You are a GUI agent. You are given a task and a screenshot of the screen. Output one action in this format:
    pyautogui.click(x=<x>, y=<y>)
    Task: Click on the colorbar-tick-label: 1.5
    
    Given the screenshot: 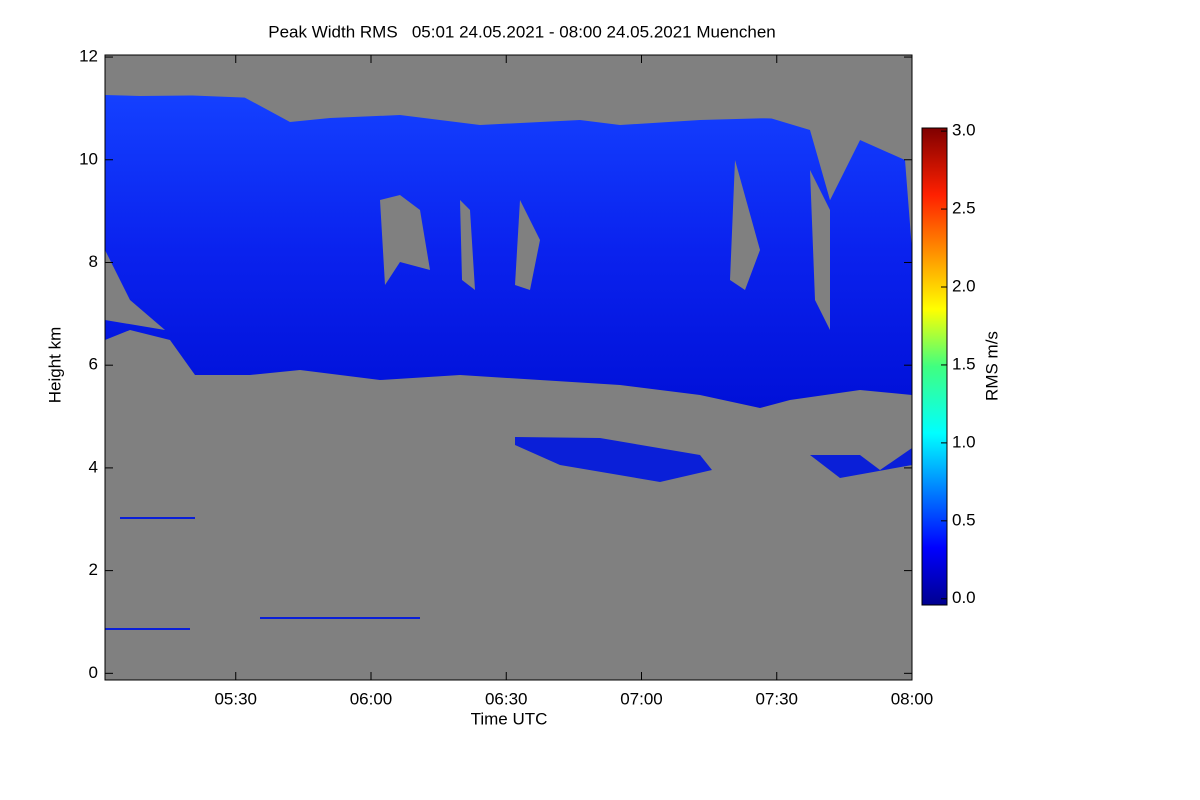 What is the action you would take?
    pyautogui.click(x=964, y=363)
    